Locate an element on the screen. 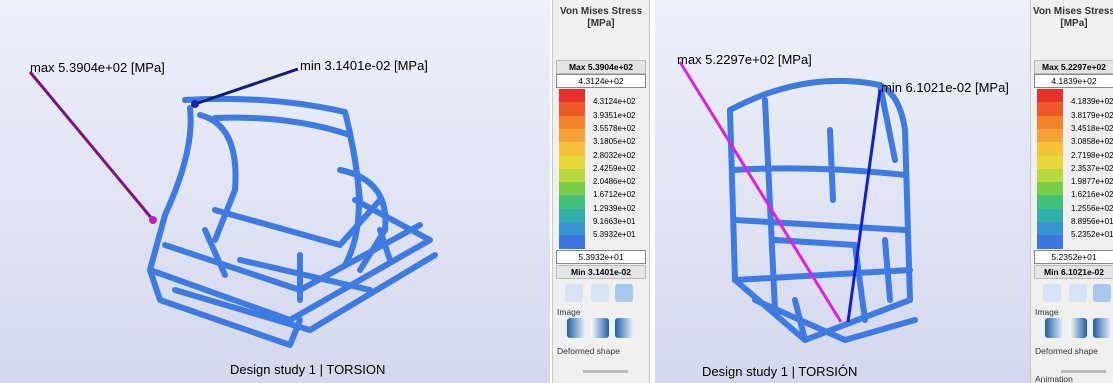 The width and height of the screenshot is (1113, 383). legend-level: 1.2939e+02 is located at coordinates (614, 208).